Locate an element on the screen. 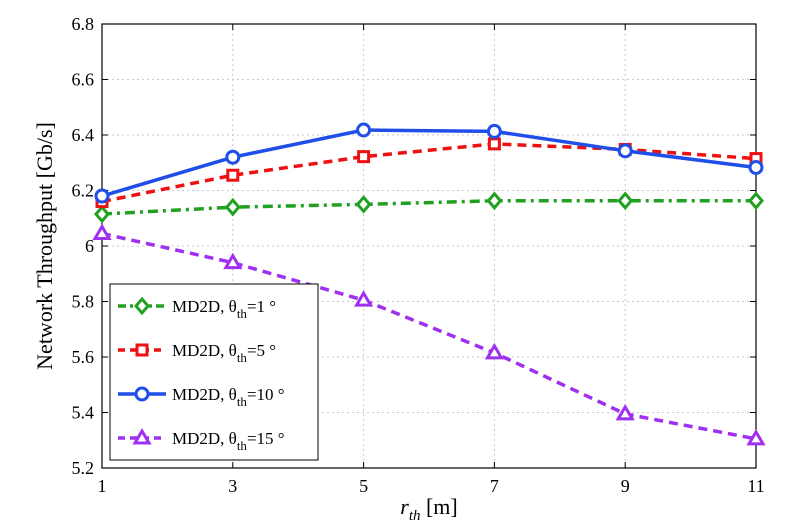 The width and height of the screenshot is (789, 526). y-axis-label: Network Throughput [Gb/s] is located at coordinates (44, 246).